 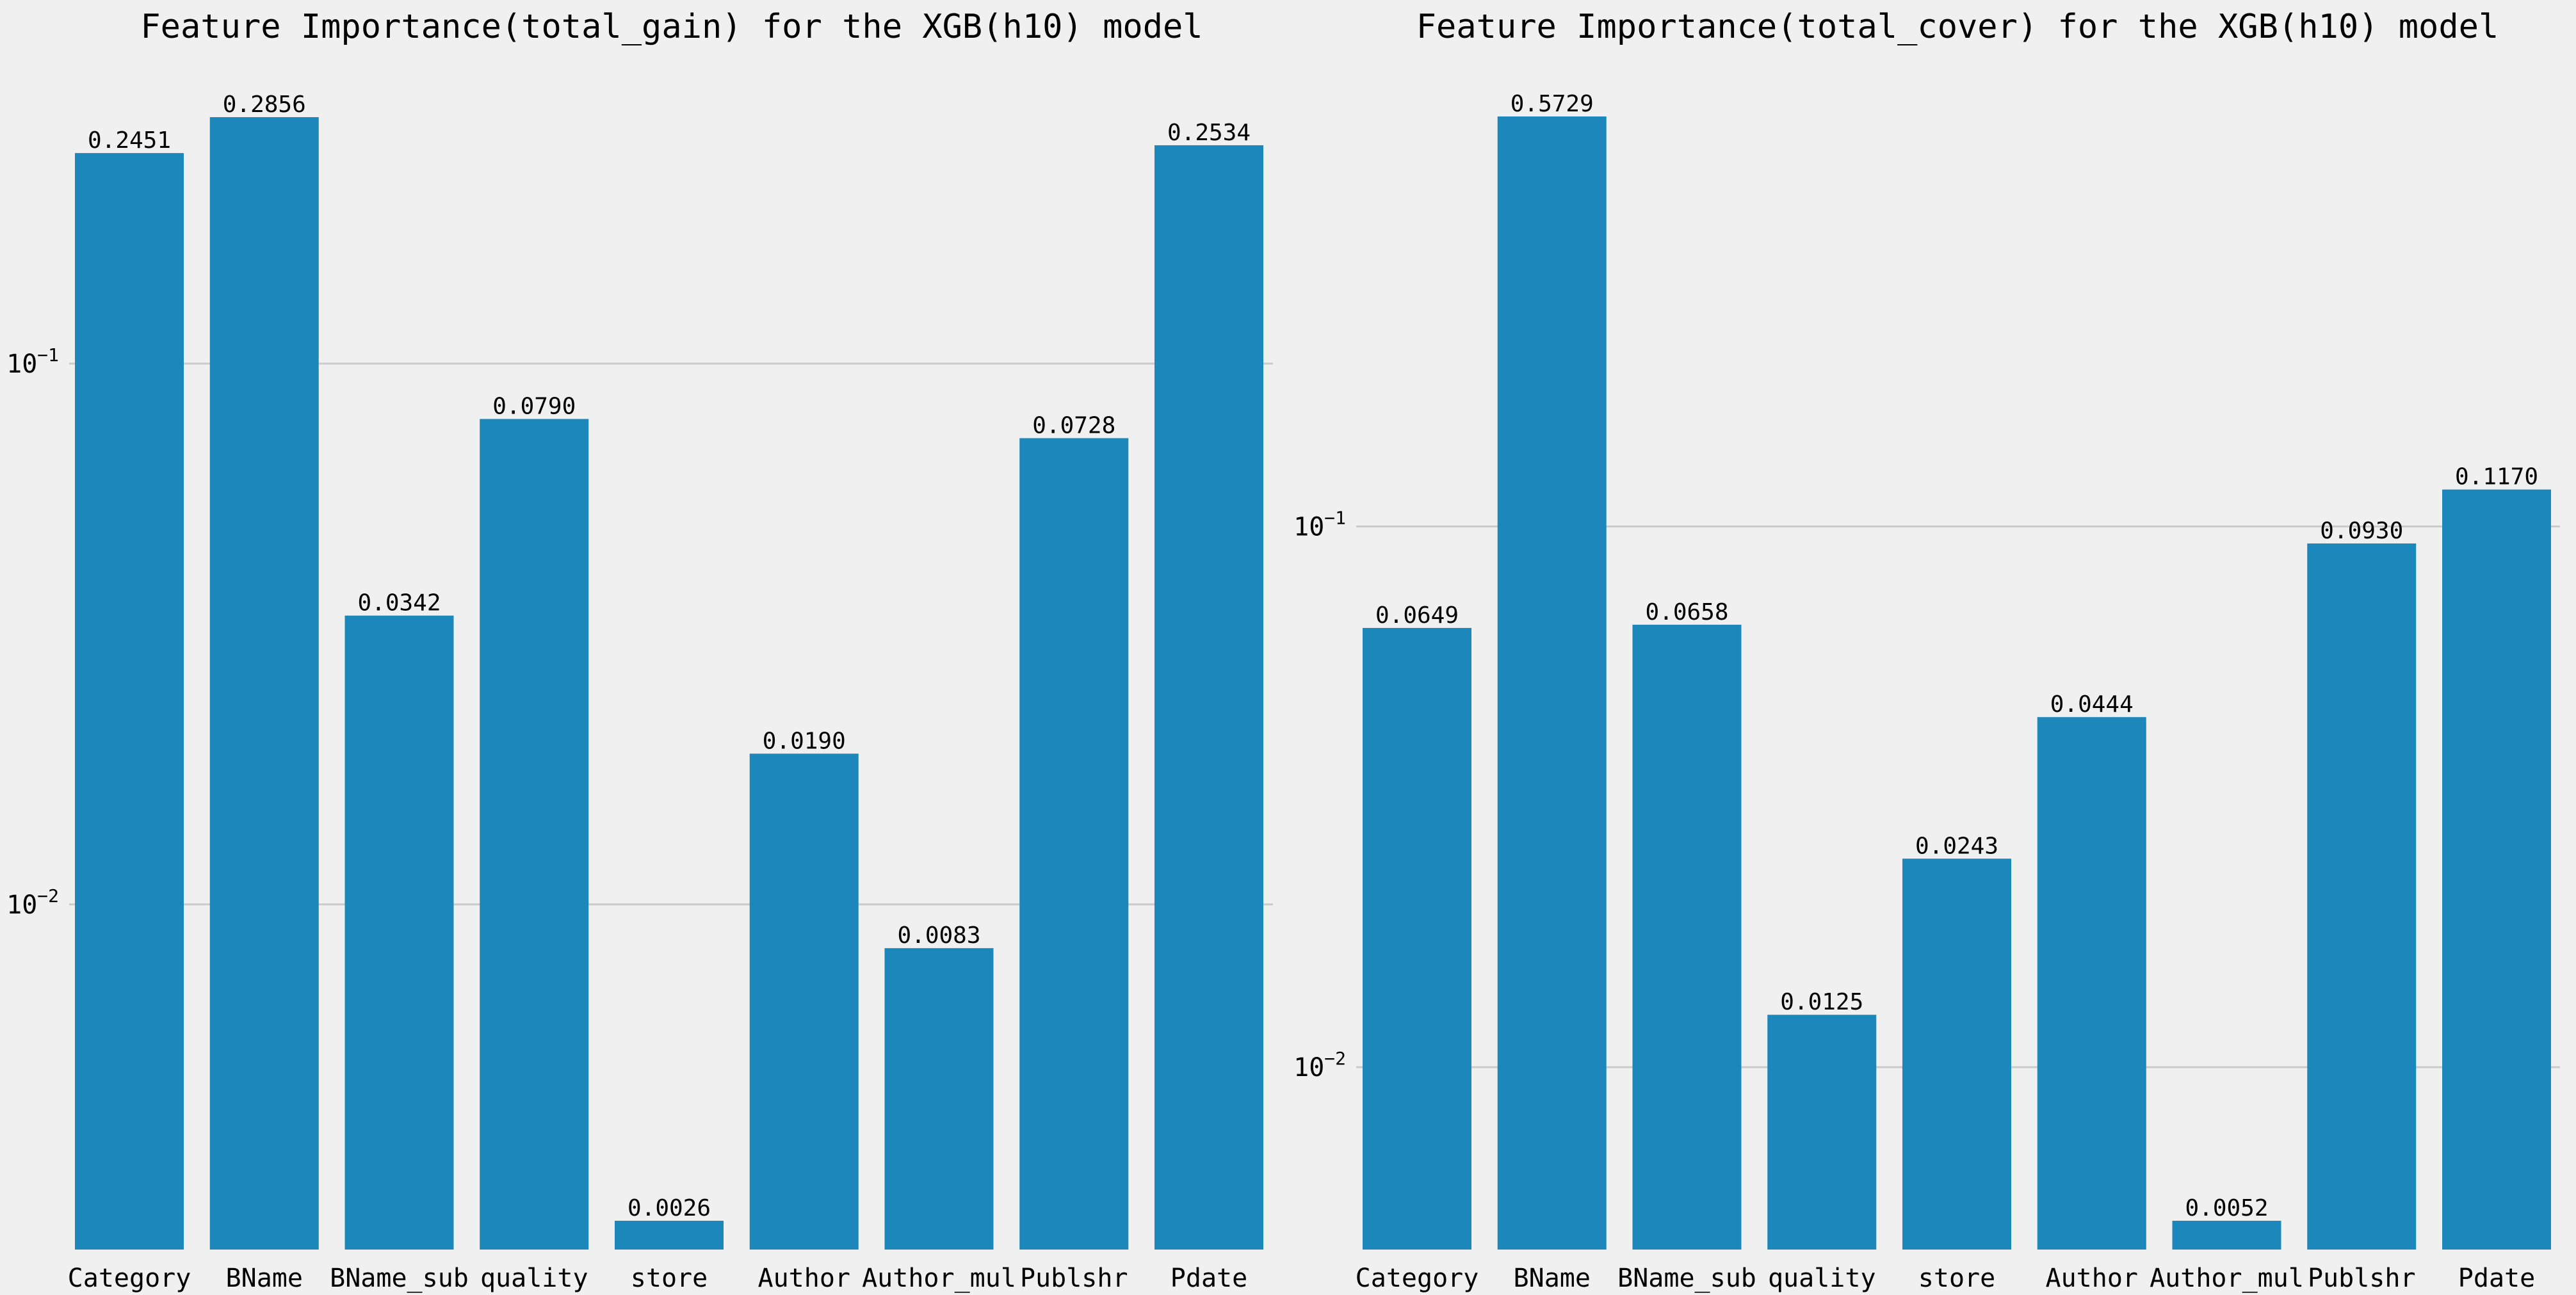 What do you see at coordinates (669, 1208) in the screenshot?
I see `bar-value-label: 0.0026` at bounding box center [669, 1208].